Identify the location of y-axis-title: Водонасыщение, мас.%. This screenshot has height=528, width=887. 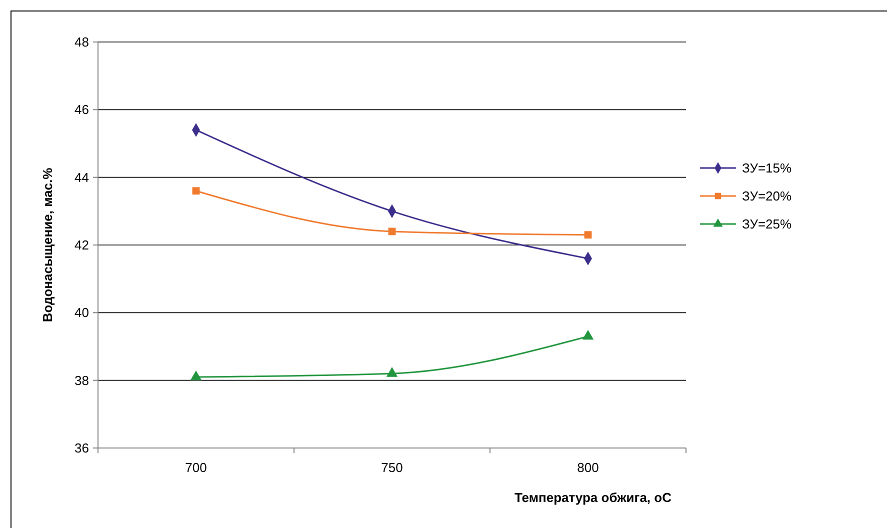
(47, 244).